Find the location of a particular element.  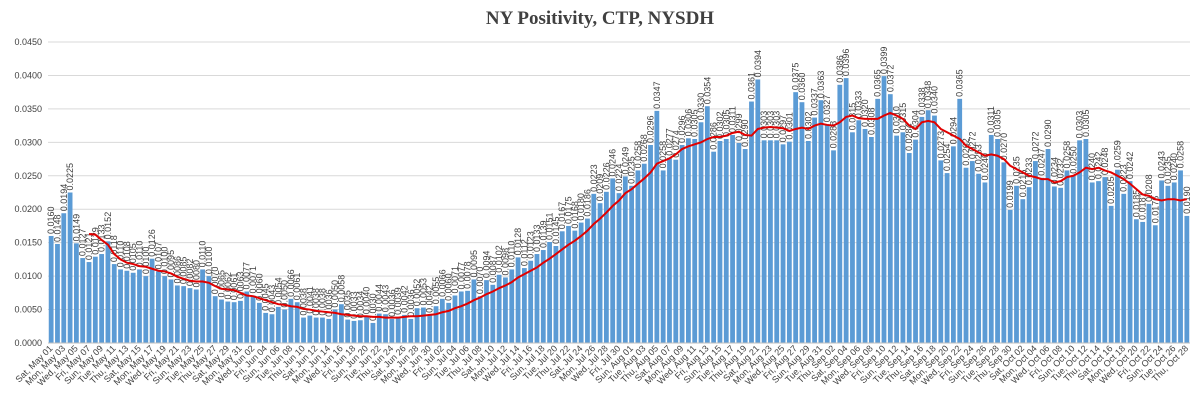

data-label: 0.0242 is located at coordinates (1099, 166).